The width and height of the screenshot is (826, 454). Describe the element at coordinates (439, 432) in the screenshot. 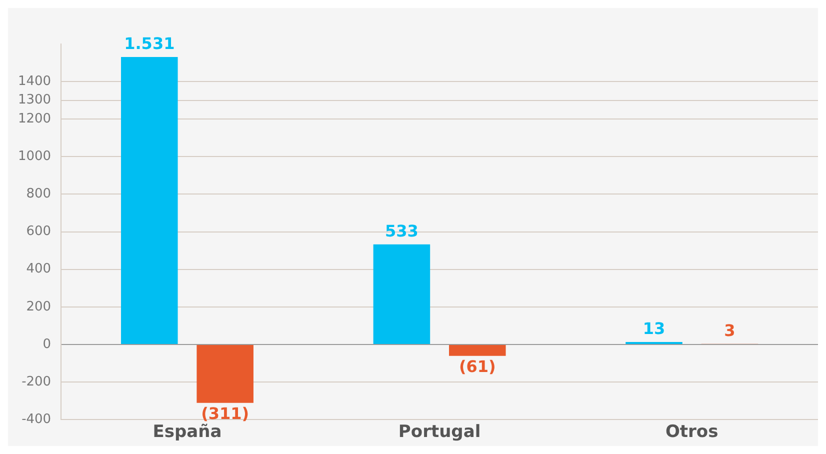

I see `x-tick-label: Portugal` at that location.